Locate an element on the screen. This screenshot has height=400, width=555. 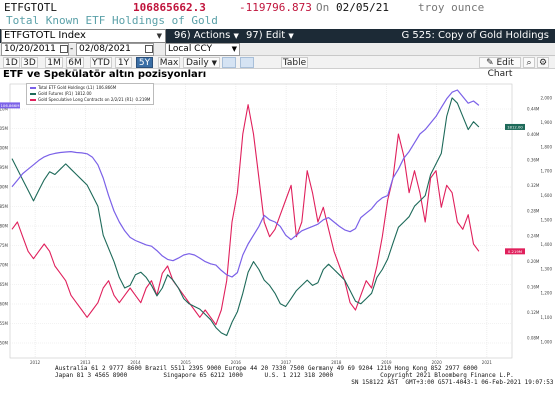
table-button: Table is located at coordinates (294, 62).